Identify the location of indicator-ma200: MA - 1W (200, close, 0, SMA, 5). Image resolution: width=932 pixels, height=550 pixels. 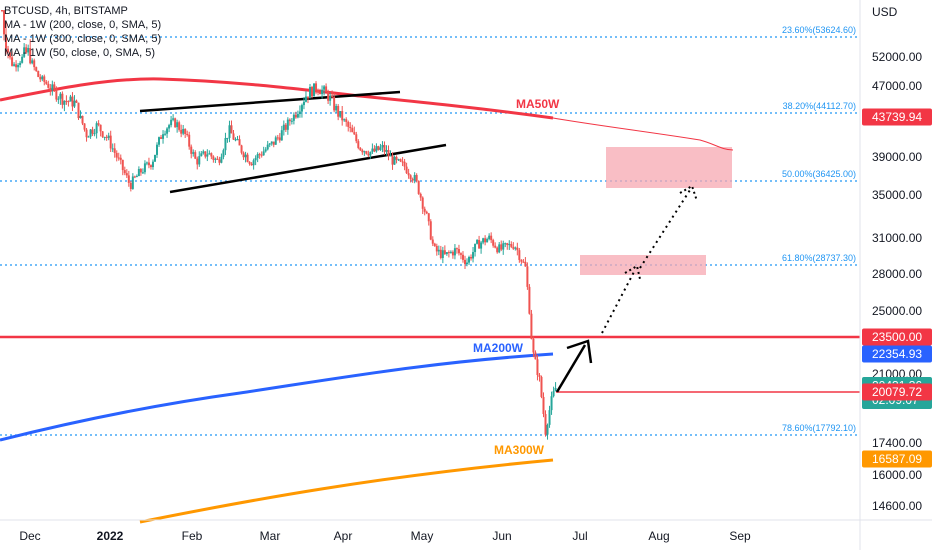
(83, 25).